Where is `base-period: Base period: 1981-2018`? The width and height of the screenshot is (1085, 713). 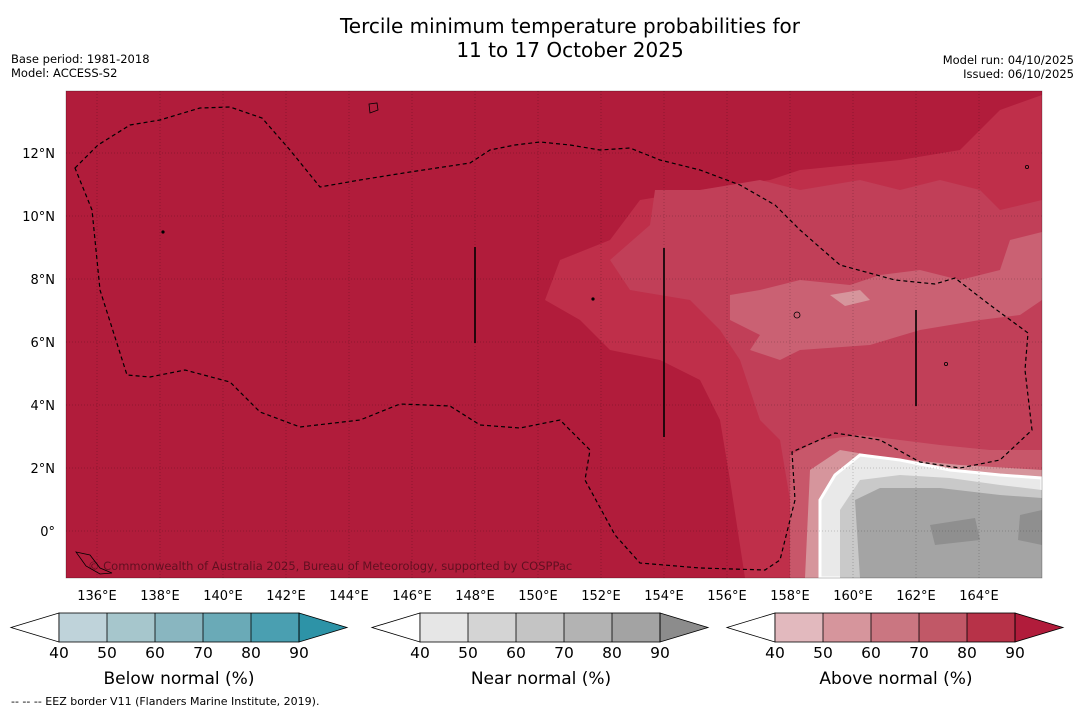
base-period: Base period: 1981-2018 is located at coordinates (80, 59).